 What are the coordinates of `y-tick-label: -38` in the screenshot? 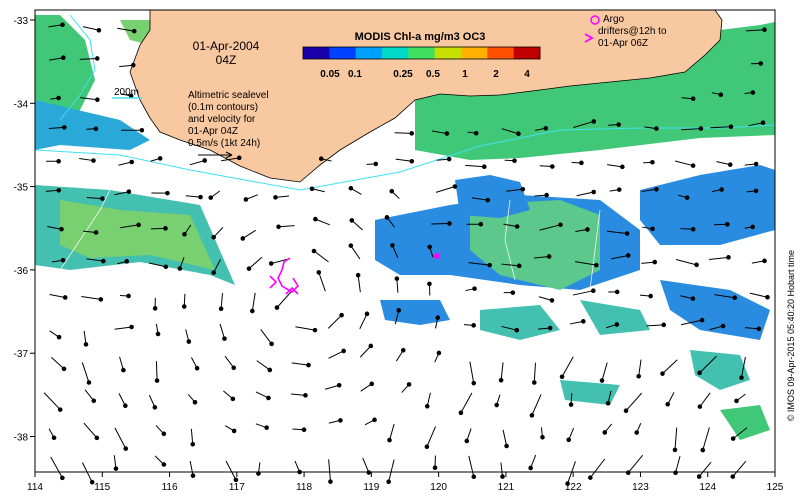 It's located at (21, 438).